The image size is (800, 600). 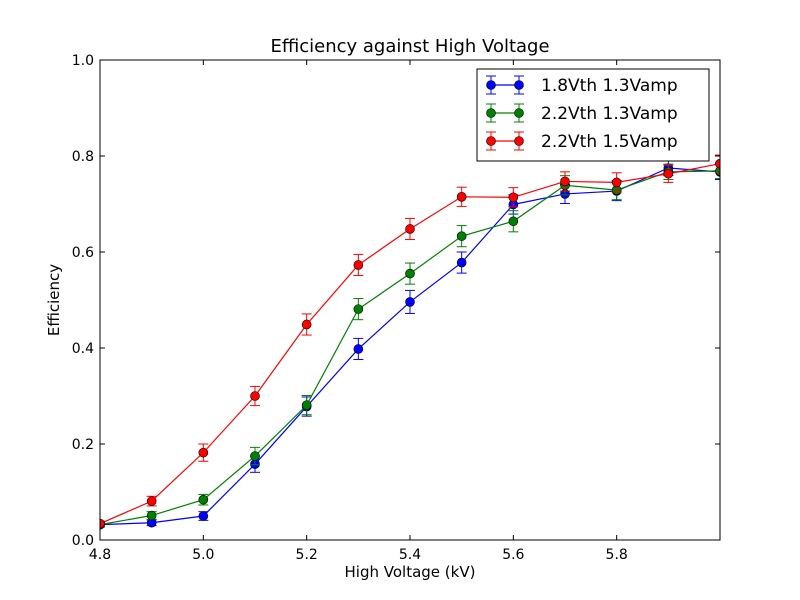 What do you see at coordinates (100, 555) in the screenshot?
I see `x-tick-label: 4.8` at bounding box center [100, 555].